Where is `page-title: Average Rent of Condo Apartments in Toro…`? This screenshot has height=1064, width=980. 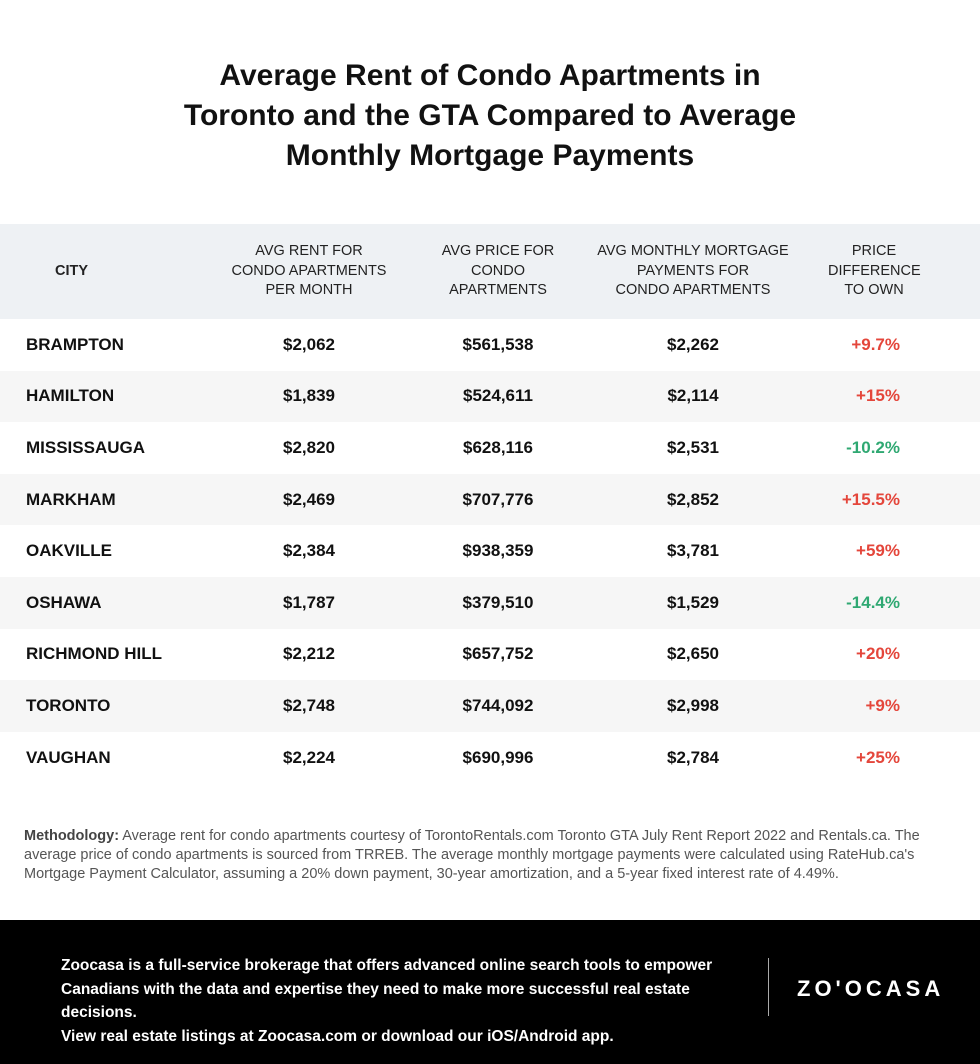
page-title: Average Rent of Condo Apartments in Toro… is located at coordinates (490, 115).